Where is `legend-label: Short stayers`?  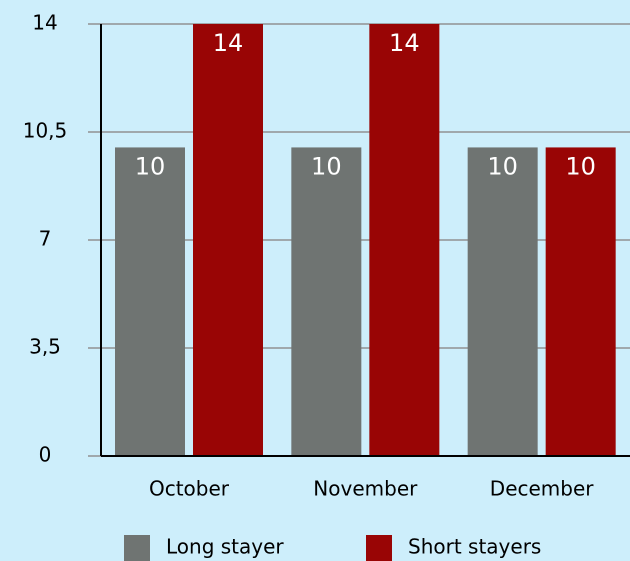 legend-label: Short stayers is located at coordinates (474, 547).